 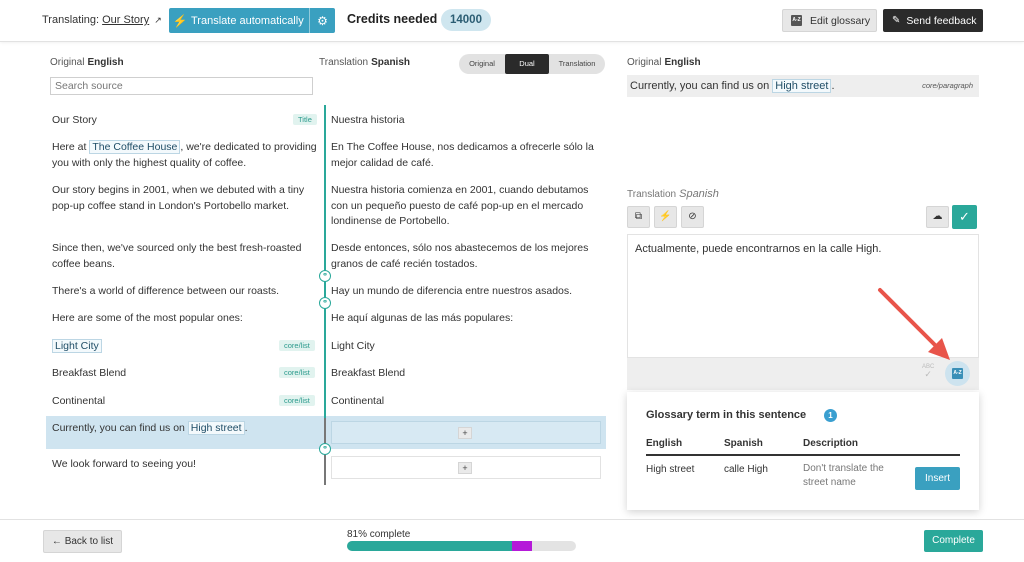 I want to click on detail-original-pre: Currently, you can find us on, so click(x=701, y=86).